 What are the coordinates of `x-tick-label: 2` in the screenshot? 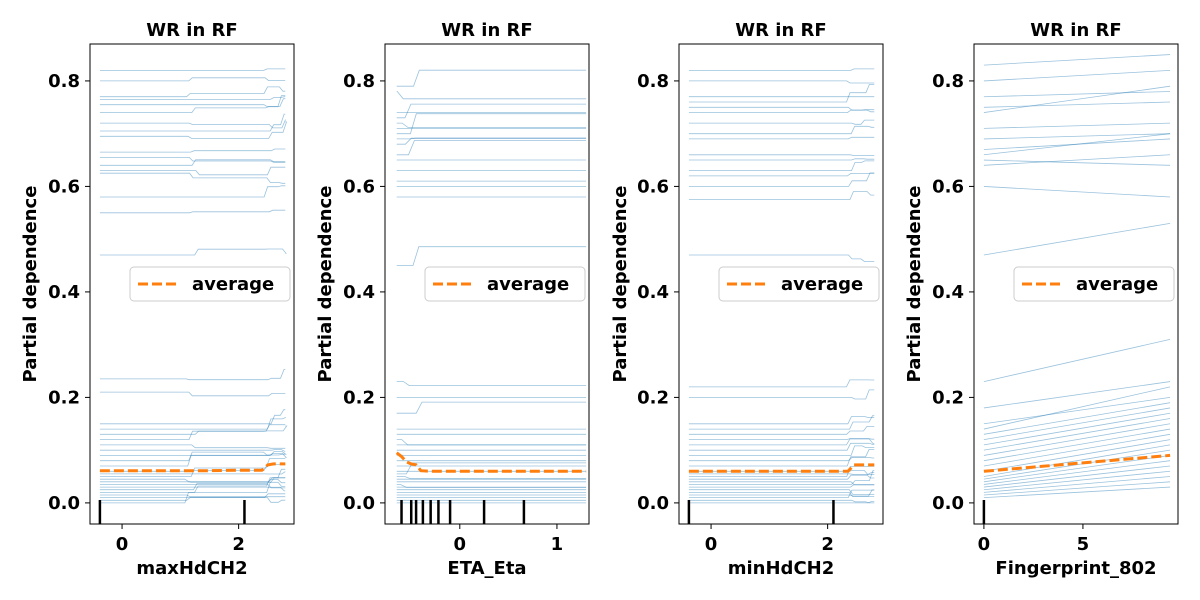 It's located at (238, 544).